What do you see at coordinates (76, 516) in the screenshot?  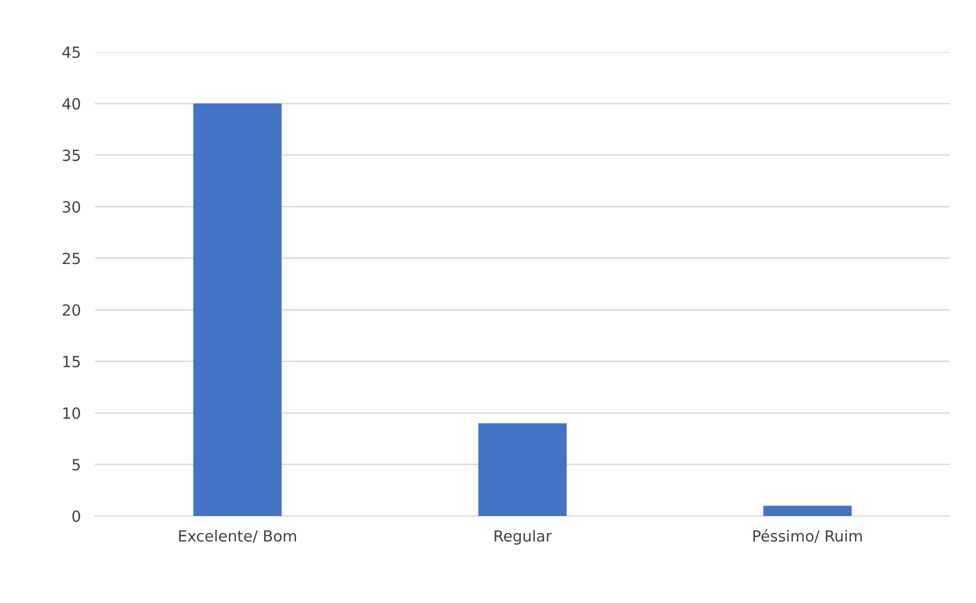 I see `y-tick-label: 0` at bounding box center [76, 516].